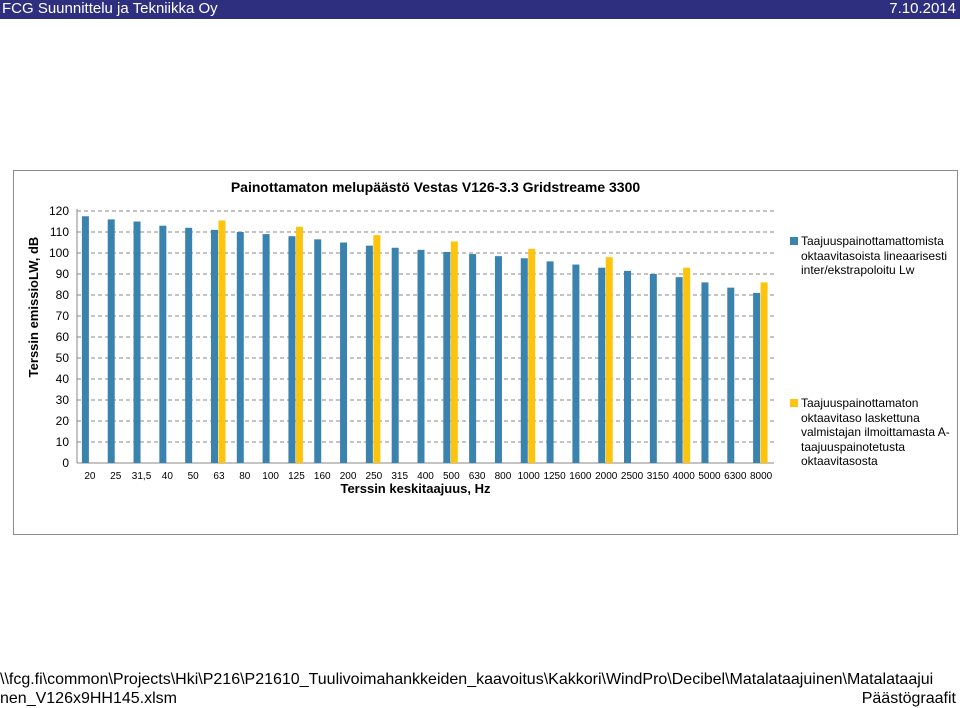  Describe the element at coordinates (245, 476) in the screenshot. I see `x-tick-label: 80` at that location.